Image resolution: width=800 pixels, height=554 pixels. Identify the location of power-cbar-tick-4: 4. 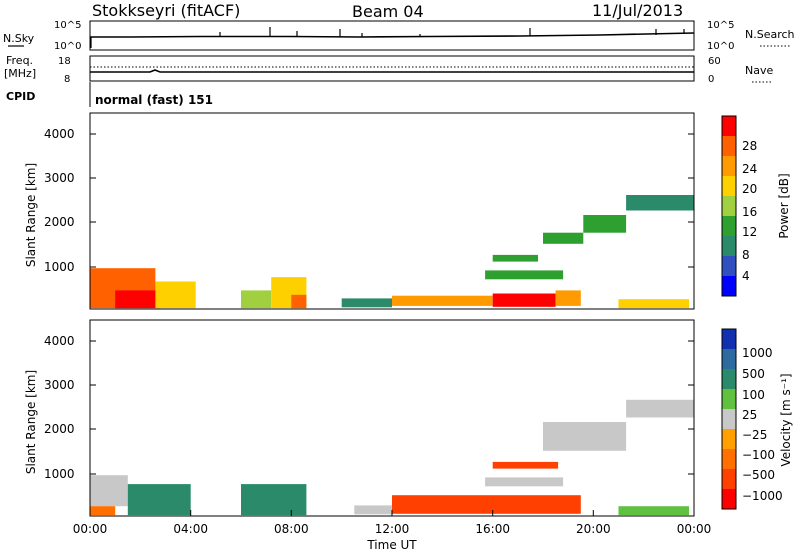
(746, 276).